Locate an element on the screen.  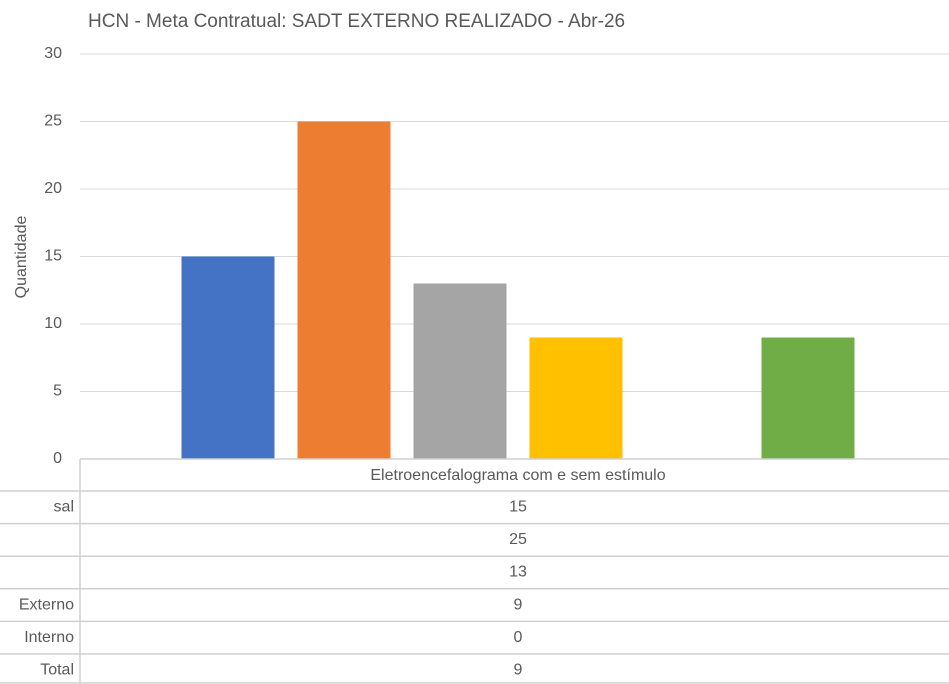
y-tick-label: 30 is located at coordinates (53, 53).